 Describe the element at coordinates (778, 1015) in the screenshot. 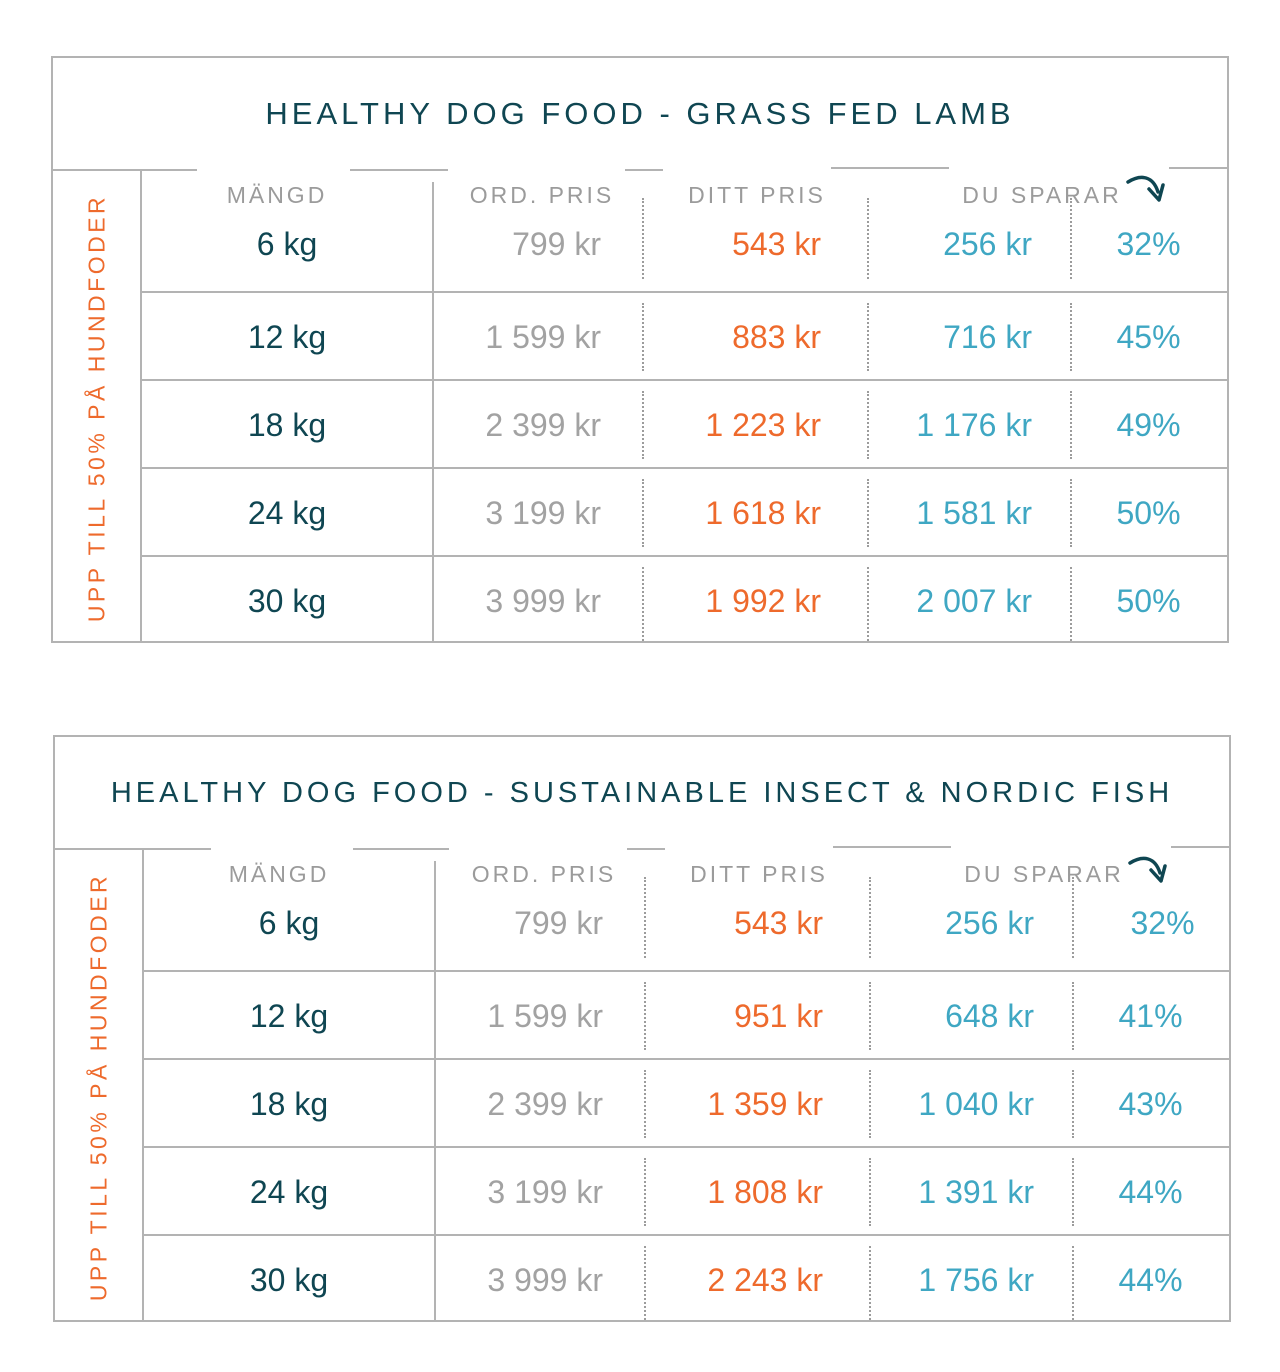

I see `your-price-cell: 951 kr` at that location.